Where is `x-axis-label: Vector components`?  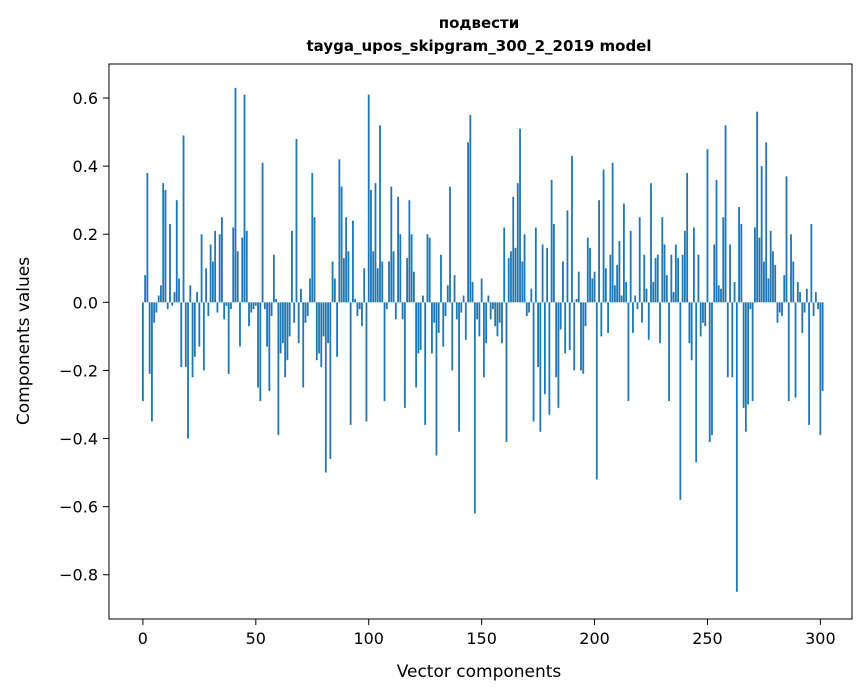 x-axis-label: Vector components is located at coordinates (479, 672).